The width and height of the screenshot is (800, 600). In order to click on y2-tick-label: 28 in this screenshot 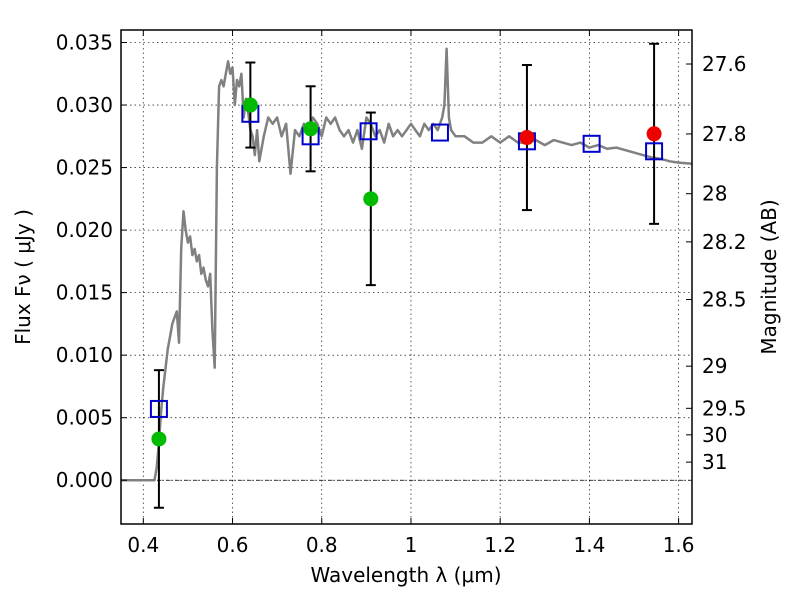, I will do `click(714, 194)`.